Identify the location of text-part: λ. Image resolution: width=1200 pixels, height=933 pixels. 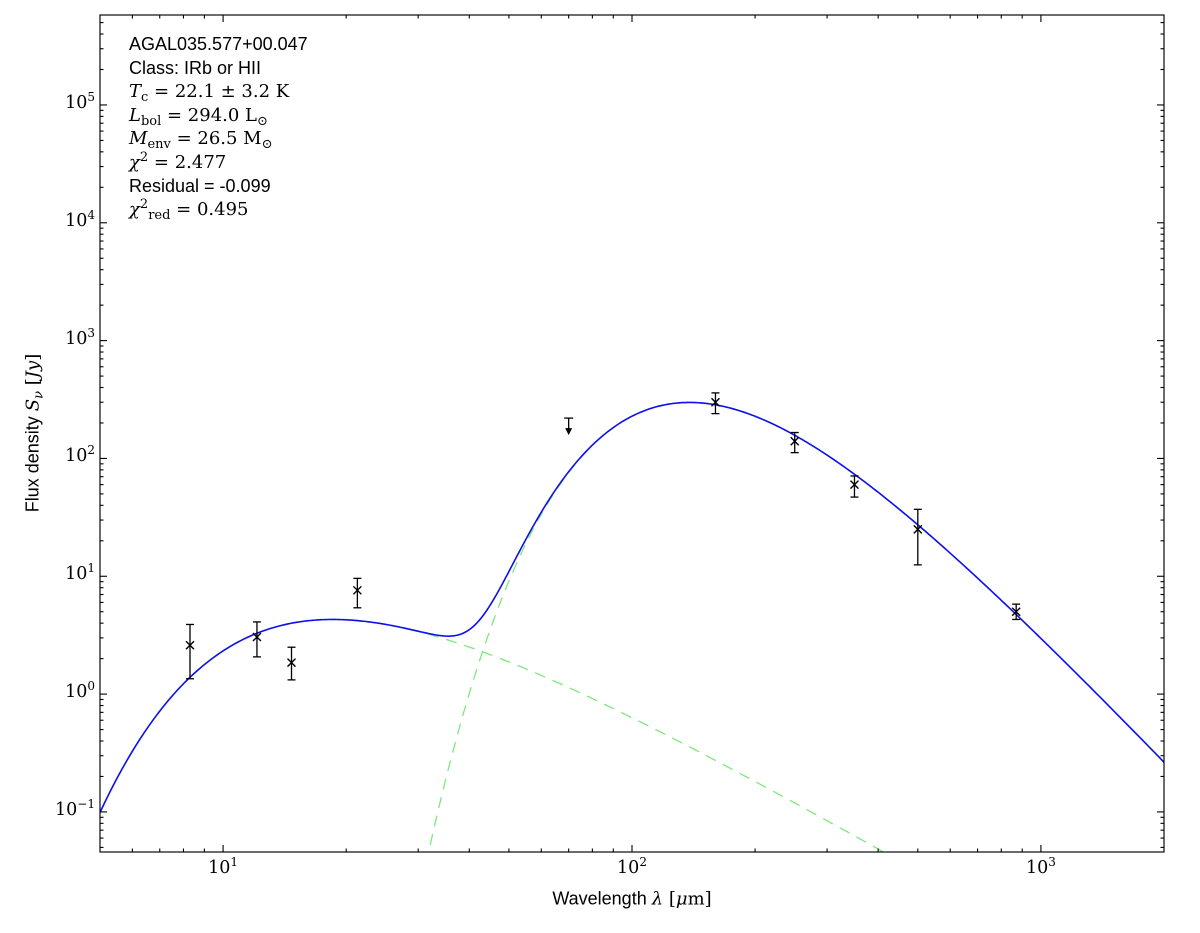
(657, 899).